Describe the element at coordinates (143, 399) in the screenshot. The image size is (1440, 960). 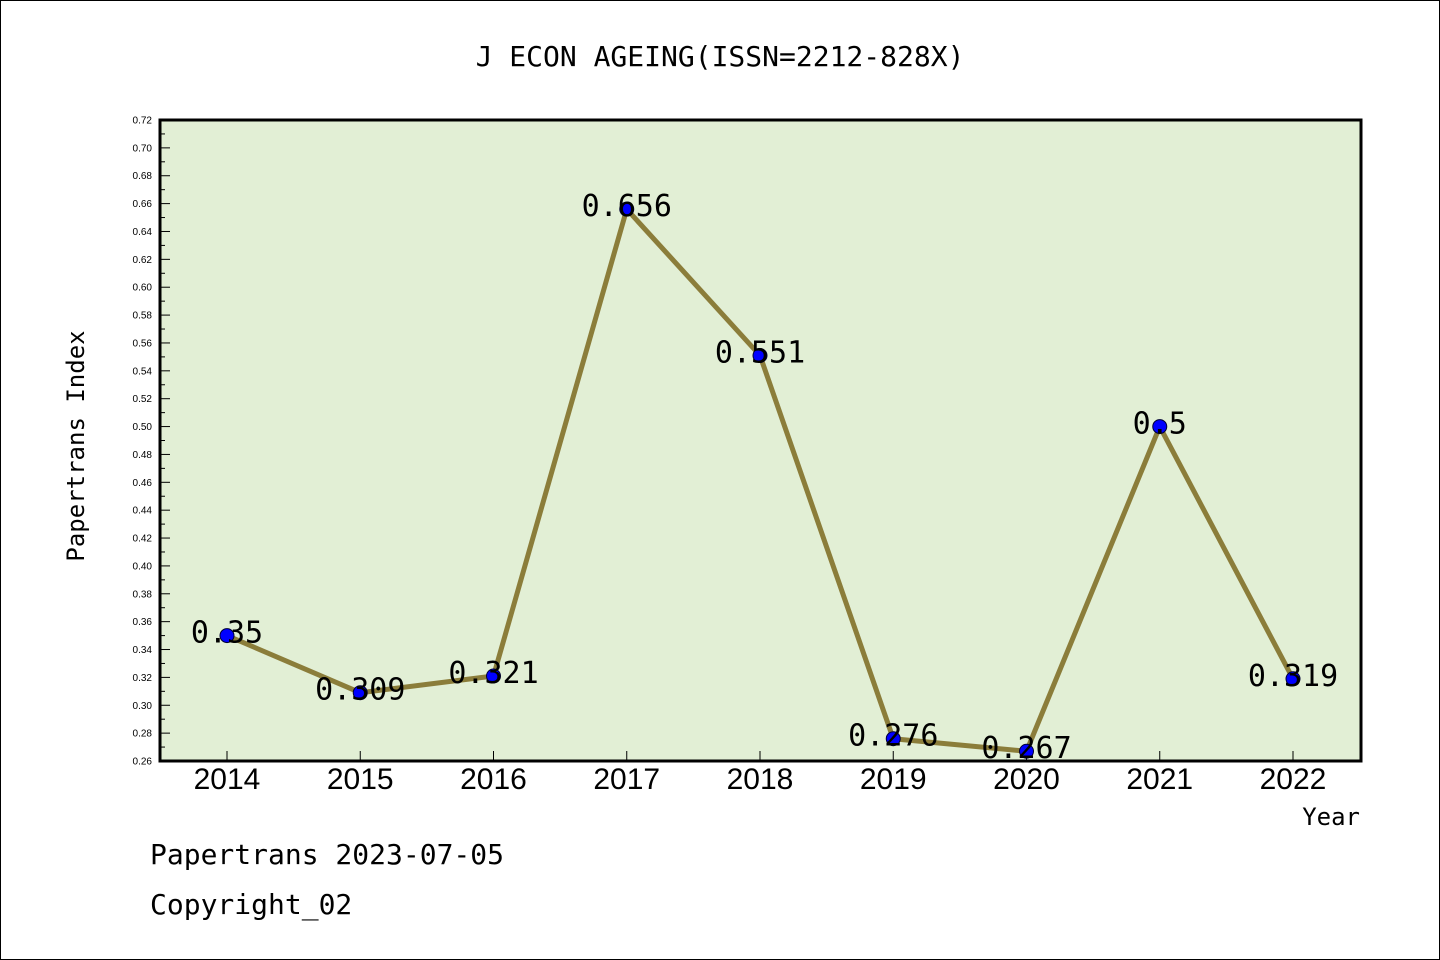
I see `y-tick-label: 0.52` at that location.